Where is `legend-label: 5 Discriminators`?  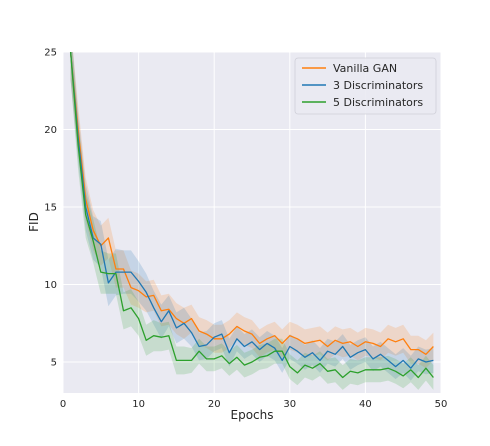 legend-label: 5 Discriminators is located at coordinates (378, 102).